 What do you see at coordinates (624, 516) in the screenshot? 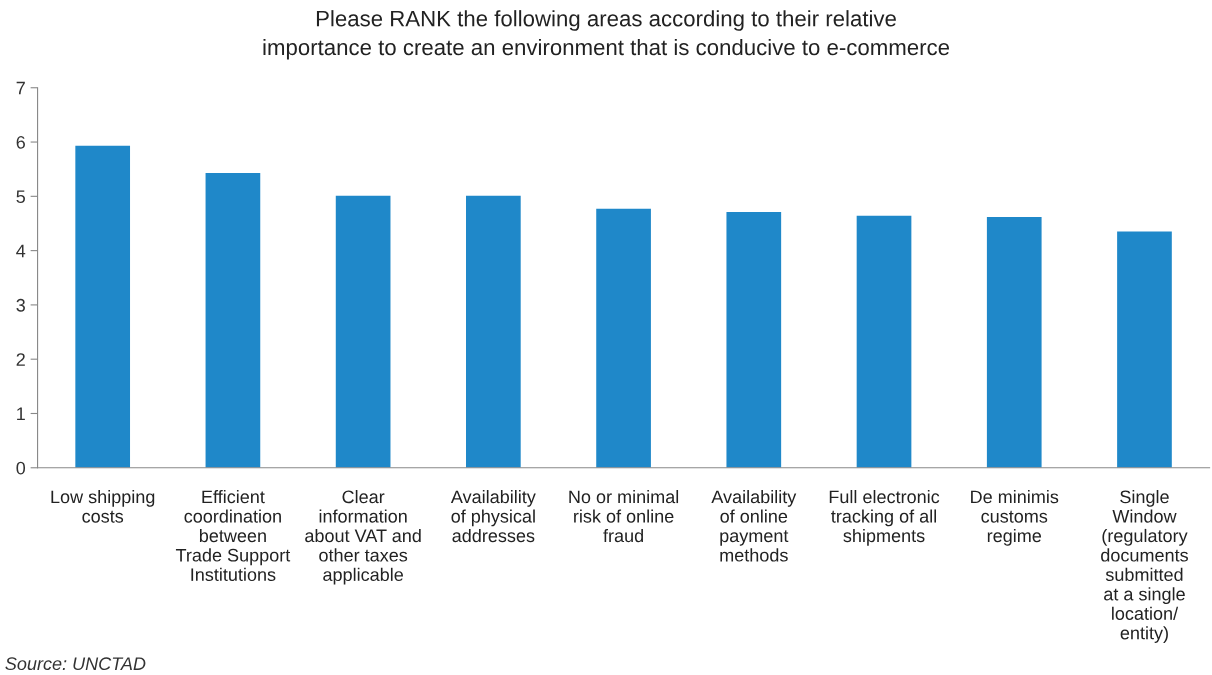
I see `x-tick-label: No or minimal risk of online fraud` at bounding box center [624, 516].